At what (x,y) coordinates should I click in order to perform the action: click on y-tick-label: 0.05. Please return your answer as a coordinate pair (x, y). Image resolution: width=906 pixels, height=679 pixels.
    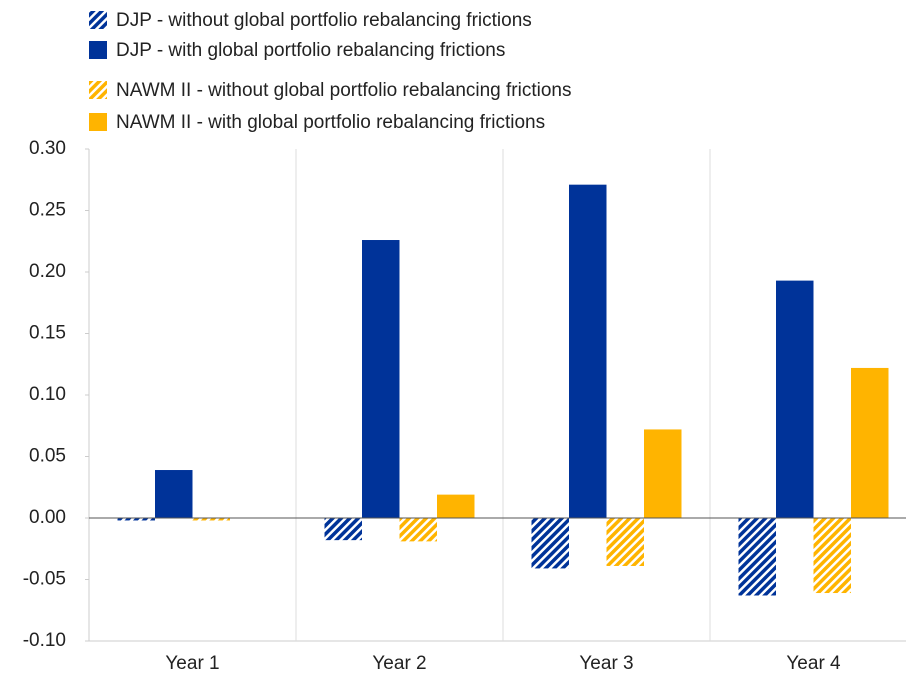
    Looking at the image, I should click on (47, 456).